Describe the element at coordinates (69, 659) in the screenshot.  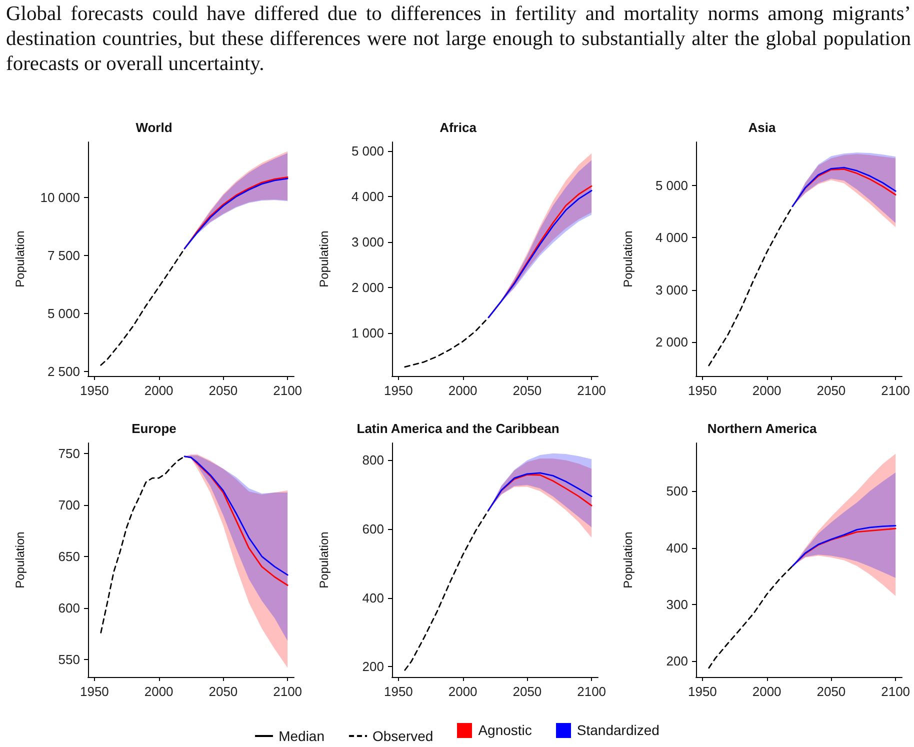
I see `y-tick-label: 550` at that location.